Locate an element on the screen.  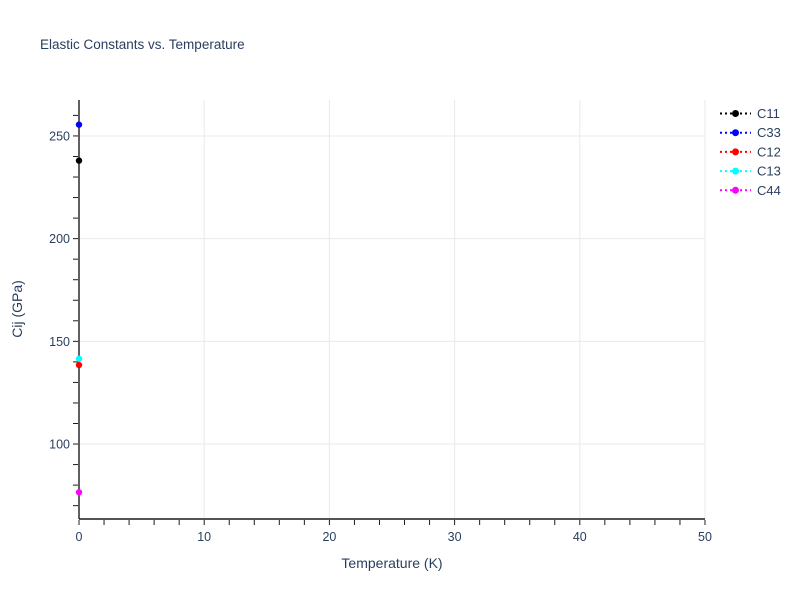
data-point-C13 is located at coordinates (79, 358).